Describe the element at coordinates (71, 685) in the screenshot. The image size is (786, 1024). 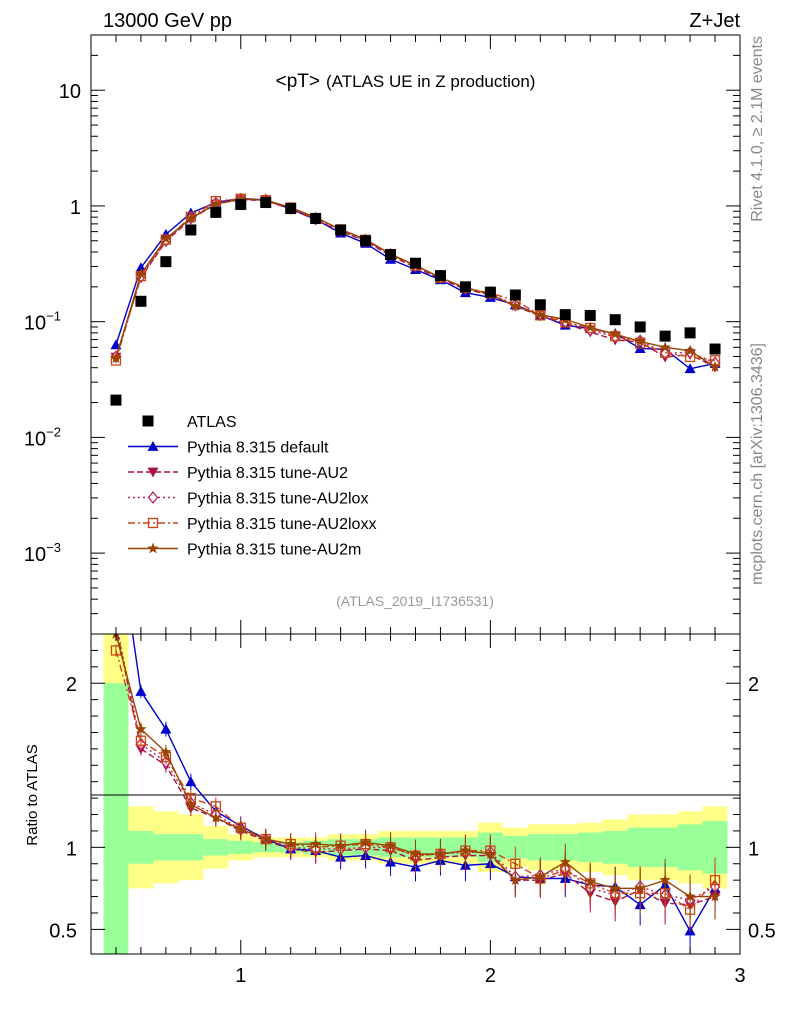
I see `ratio-tick-label-left: 2` at that location.